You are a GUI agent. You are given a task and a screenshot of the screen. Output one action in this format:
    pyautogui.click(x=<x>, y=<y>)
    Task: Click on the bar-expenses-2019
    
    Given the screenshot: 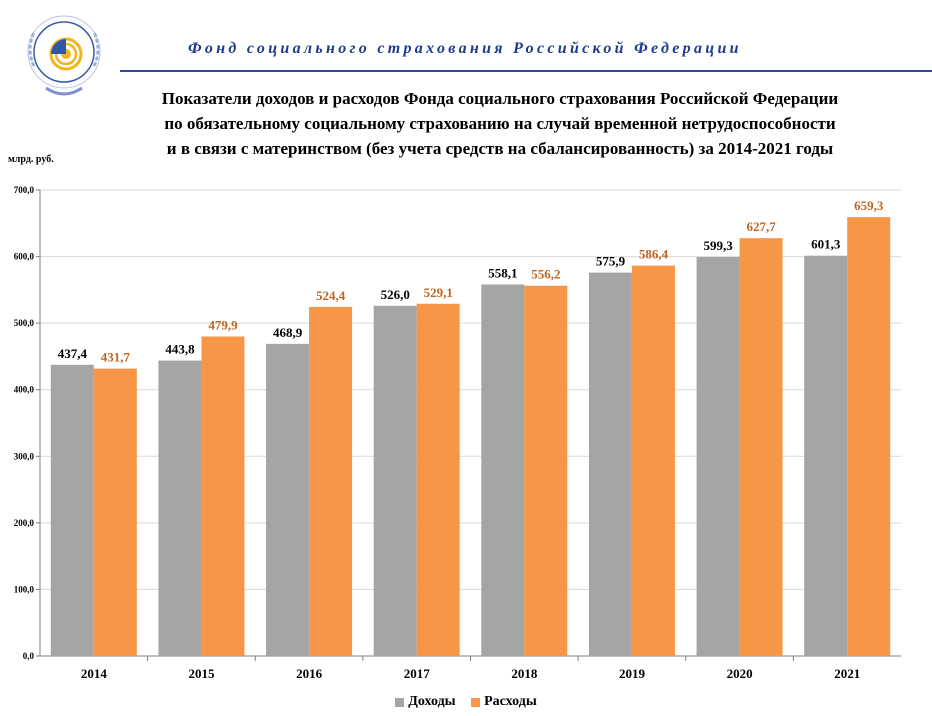 What is the action you would take?
    pyautogui.click(x=653, y=460)
    